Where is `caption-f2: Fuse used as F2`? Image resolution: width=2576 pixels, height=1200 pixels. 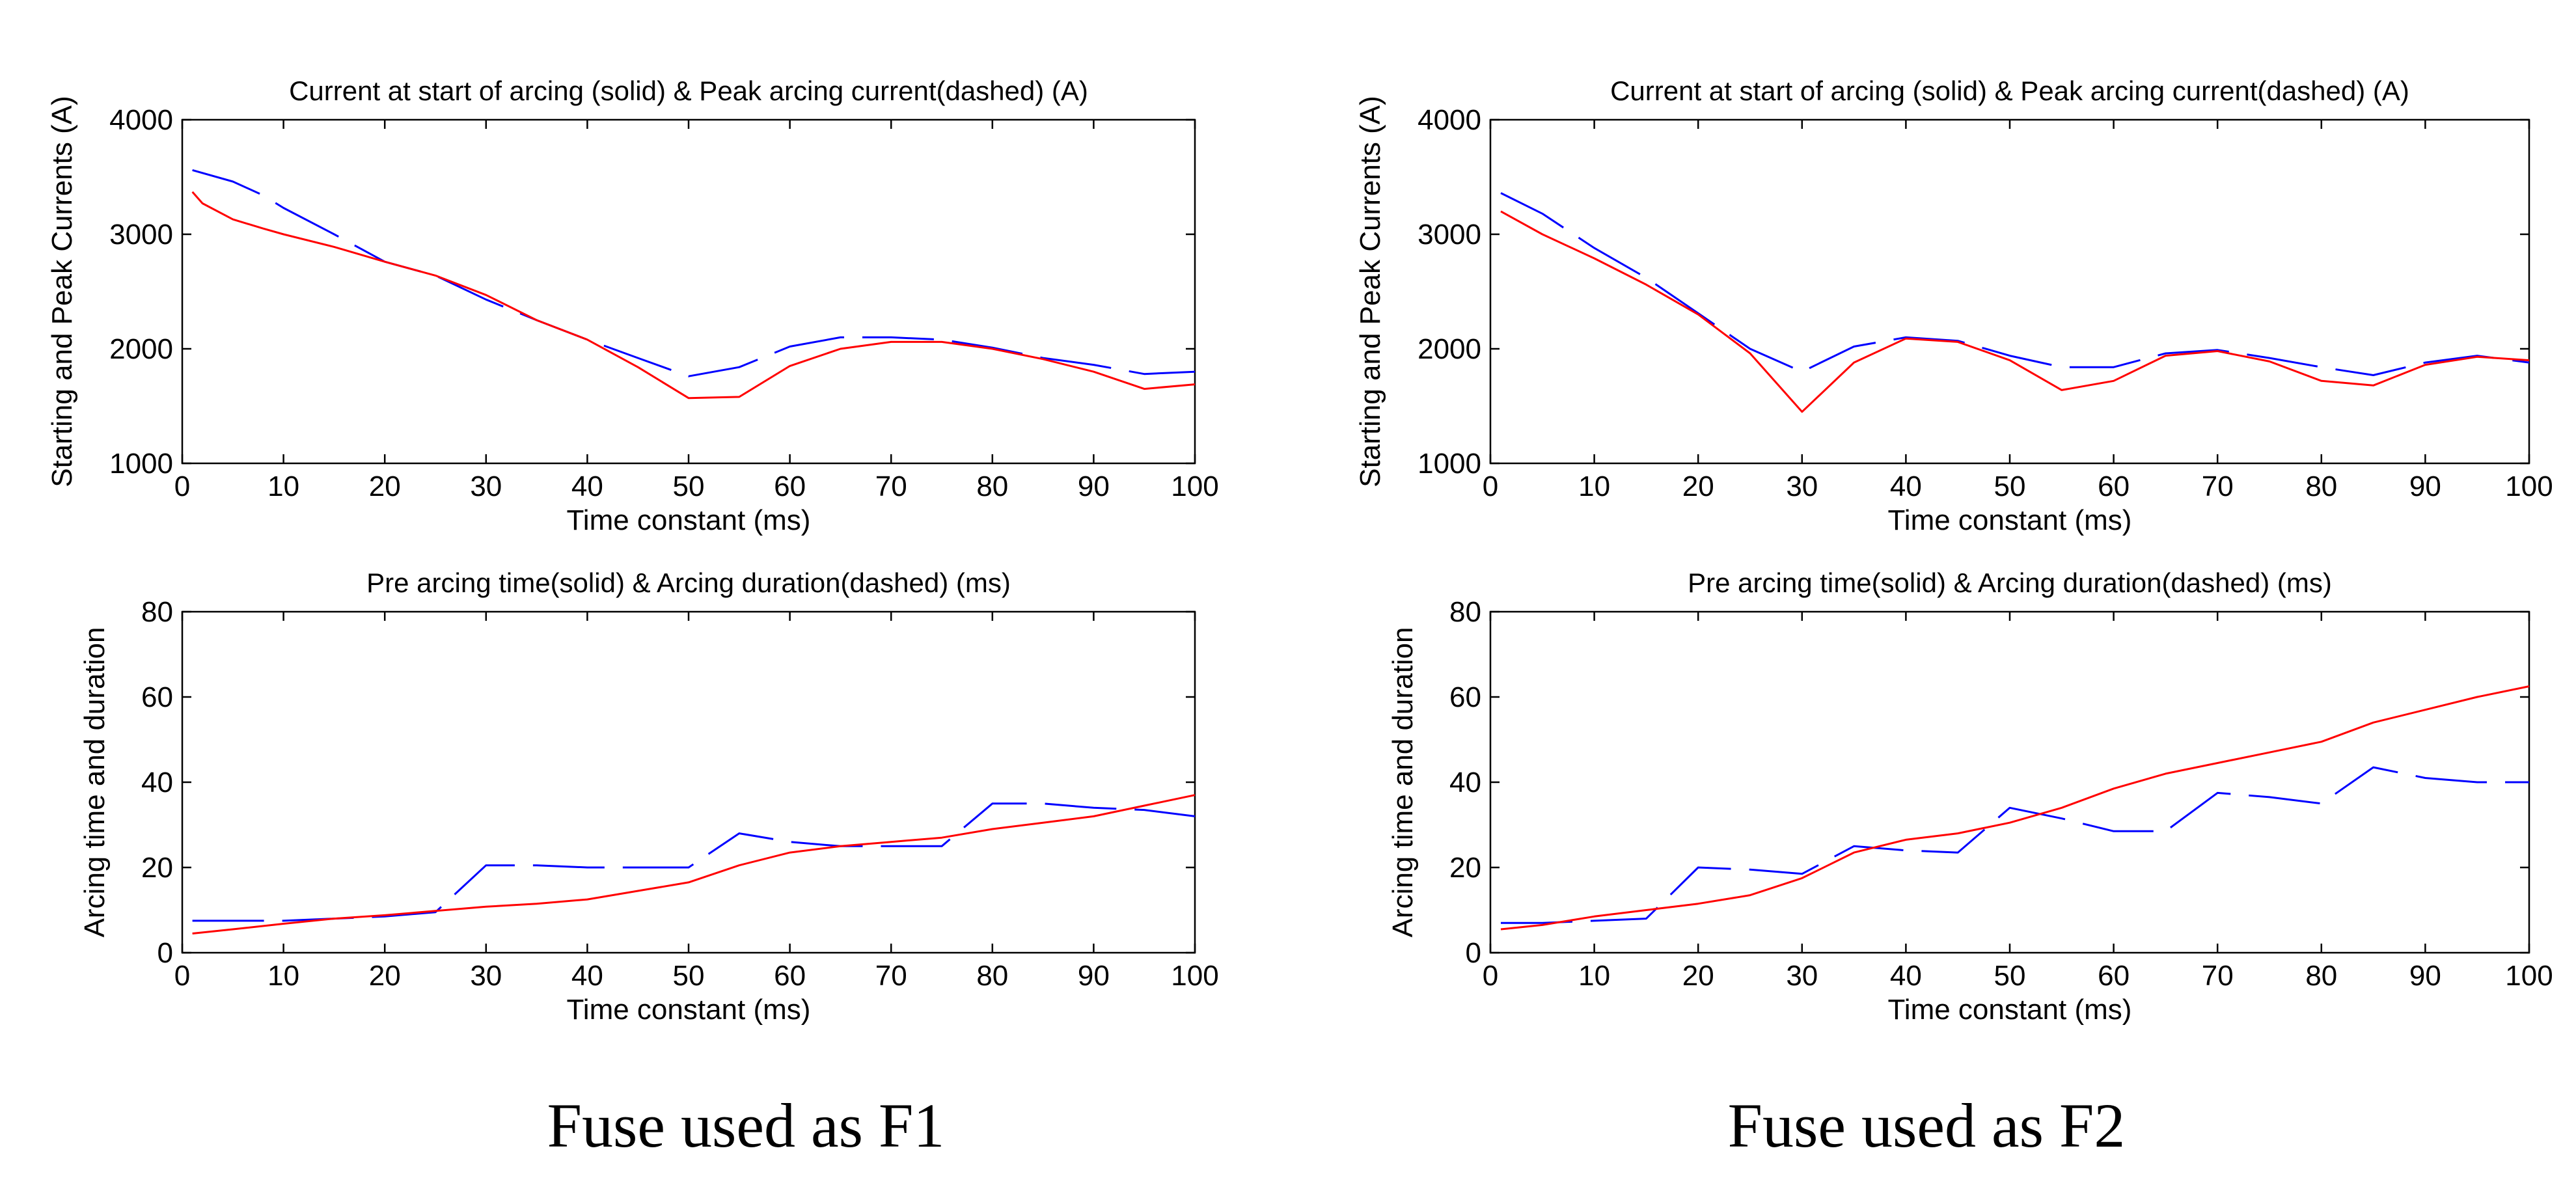 caption-f2: Fuse used as F2 is located at coordinates (1927, 1125).